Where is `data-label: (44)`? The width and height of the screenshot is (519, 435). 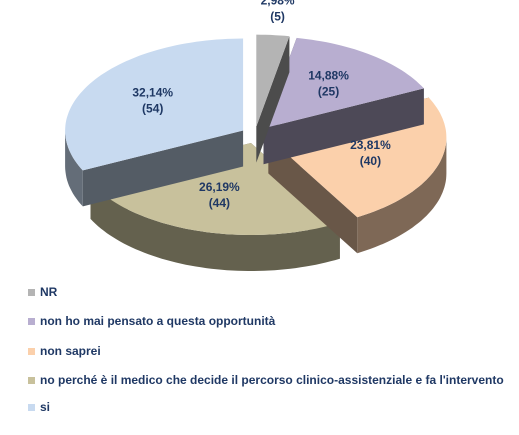
data-label: (44) is located at coordinates (219, 203).